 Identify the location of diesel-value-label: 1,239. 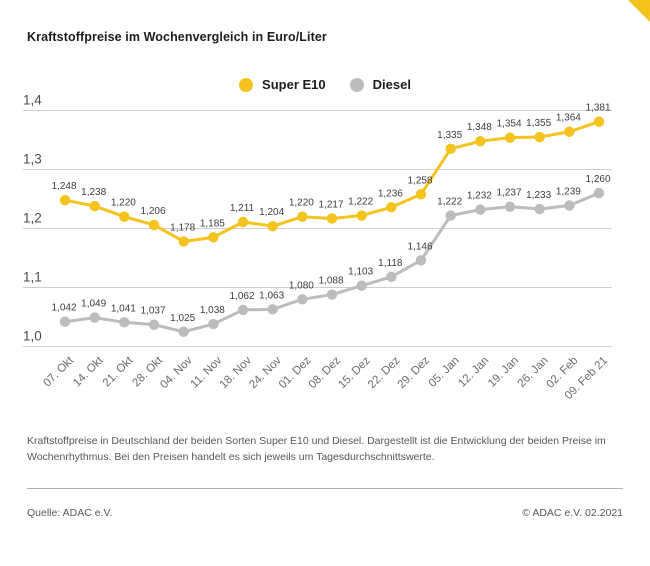
(568, 191).